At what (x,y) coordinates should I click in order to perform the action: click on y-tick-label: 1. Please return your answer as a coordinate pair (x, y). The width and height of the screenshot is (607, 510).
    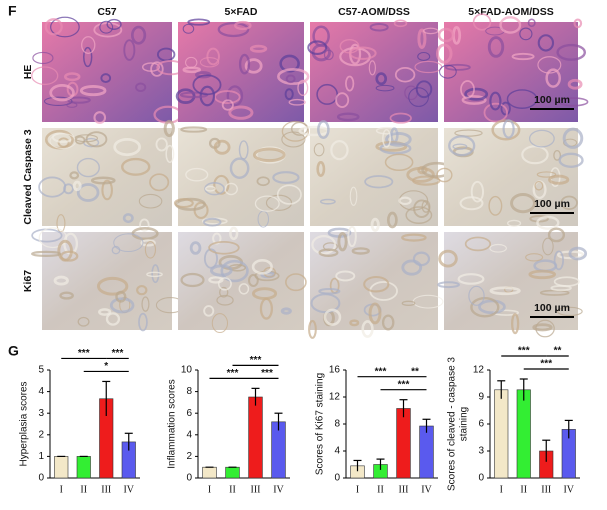
    Looking at the image, I should click on (41, 456).